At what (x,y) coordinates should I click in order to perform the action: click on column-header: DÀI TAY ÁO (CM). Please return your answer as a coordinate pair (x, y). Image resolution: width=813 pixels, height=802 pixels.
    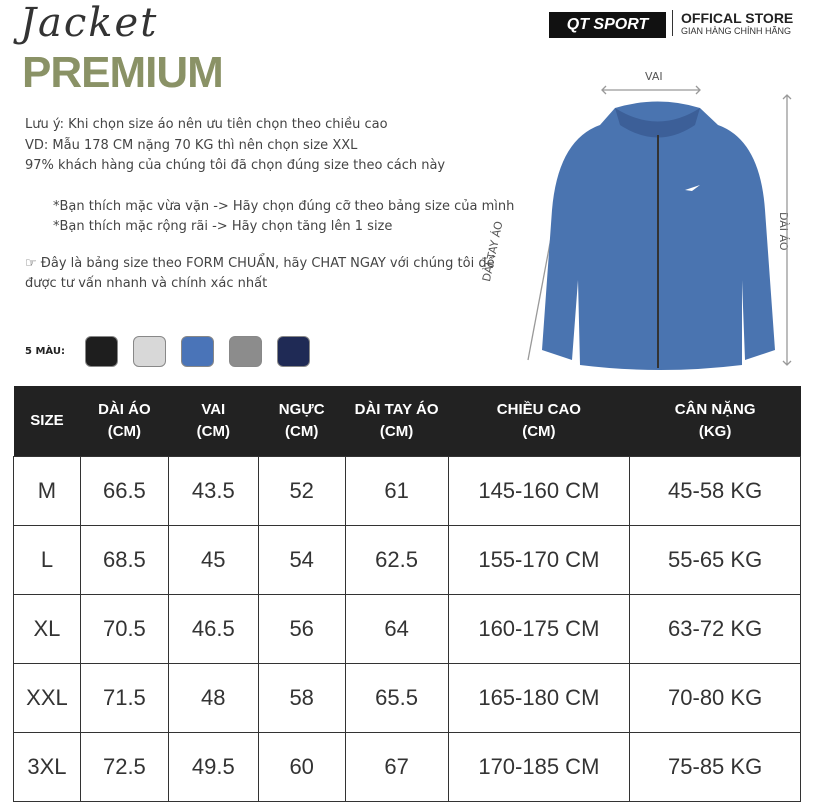
    Looking at the image, I should click on (397, 421).